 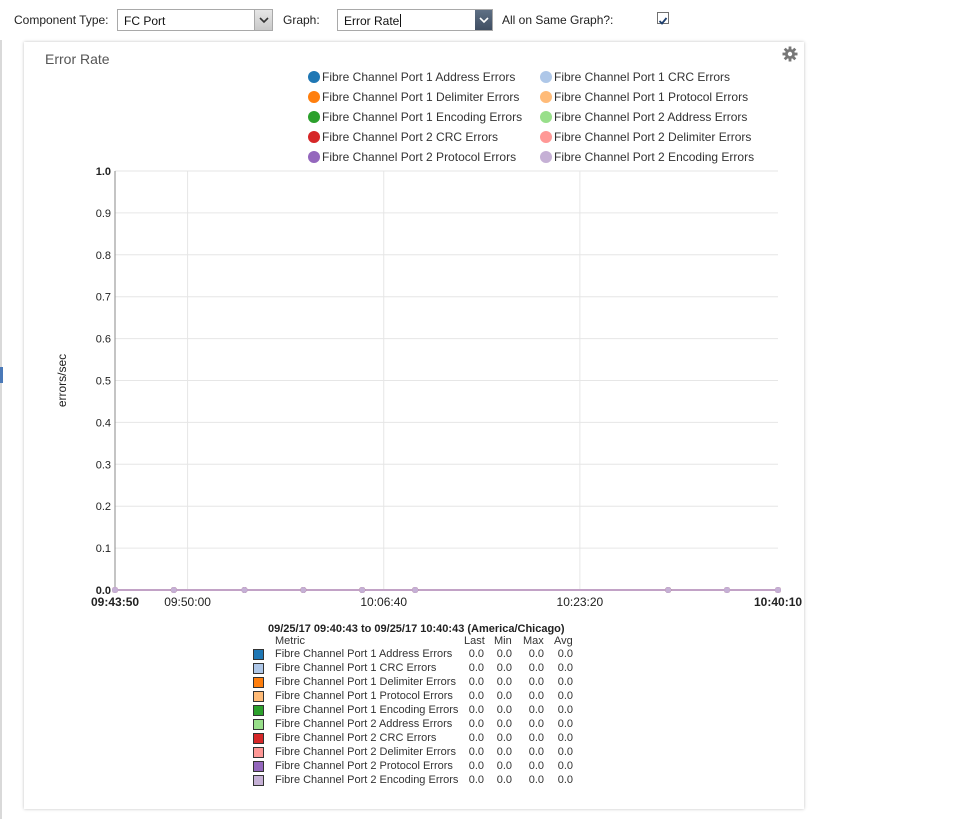 I want to click on y-tick-label: 0.7, so click(x=103, y=298).